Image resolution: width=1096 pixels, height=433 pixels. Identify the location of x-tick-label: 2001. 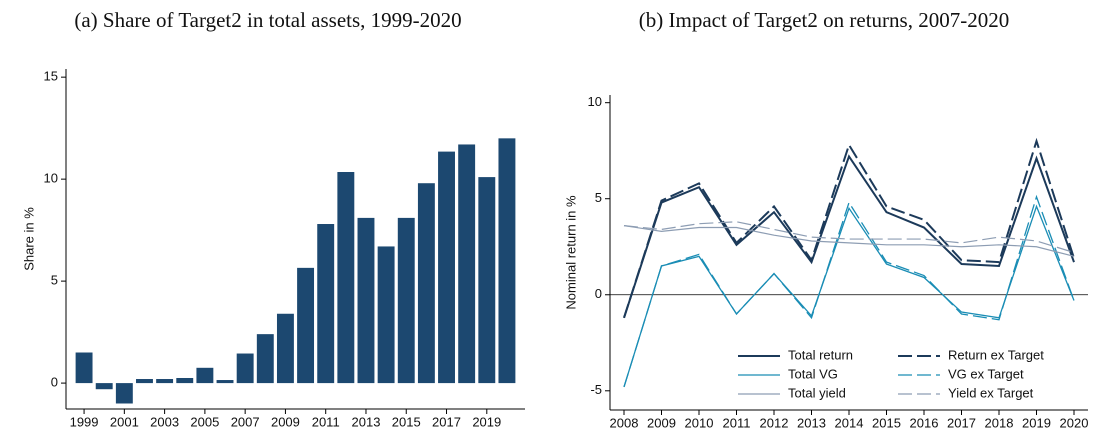
(124, 421).